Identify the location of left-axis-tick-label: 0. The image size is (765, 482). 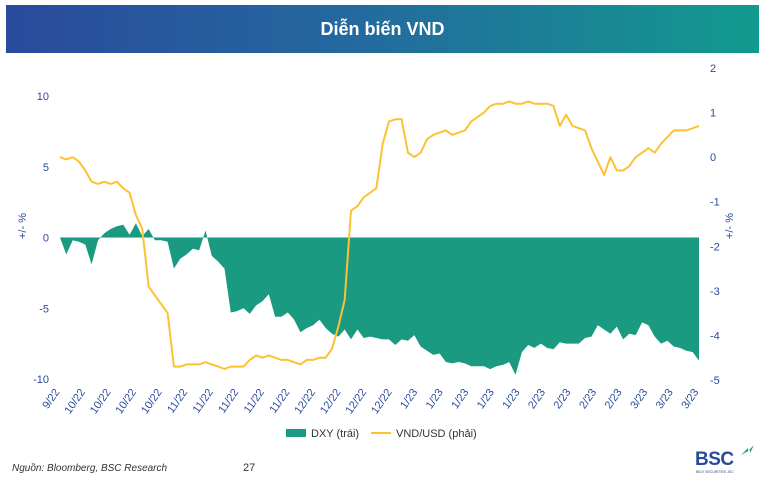
(46, 239).